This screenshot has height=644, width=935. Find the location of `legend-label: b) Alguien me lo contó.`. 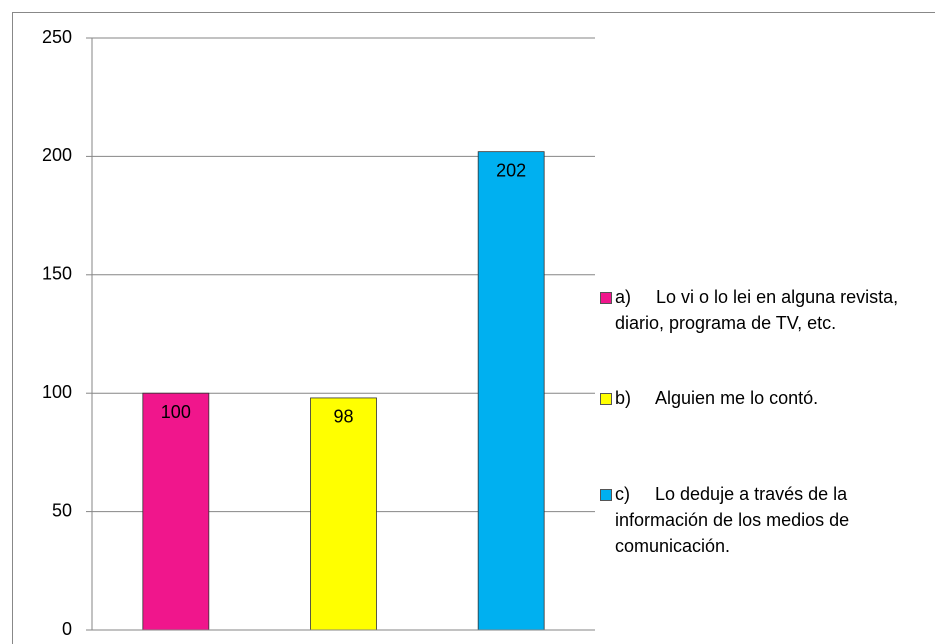

legend-label: b) Alguien me lo contó. is located at coordinates (717, 398).